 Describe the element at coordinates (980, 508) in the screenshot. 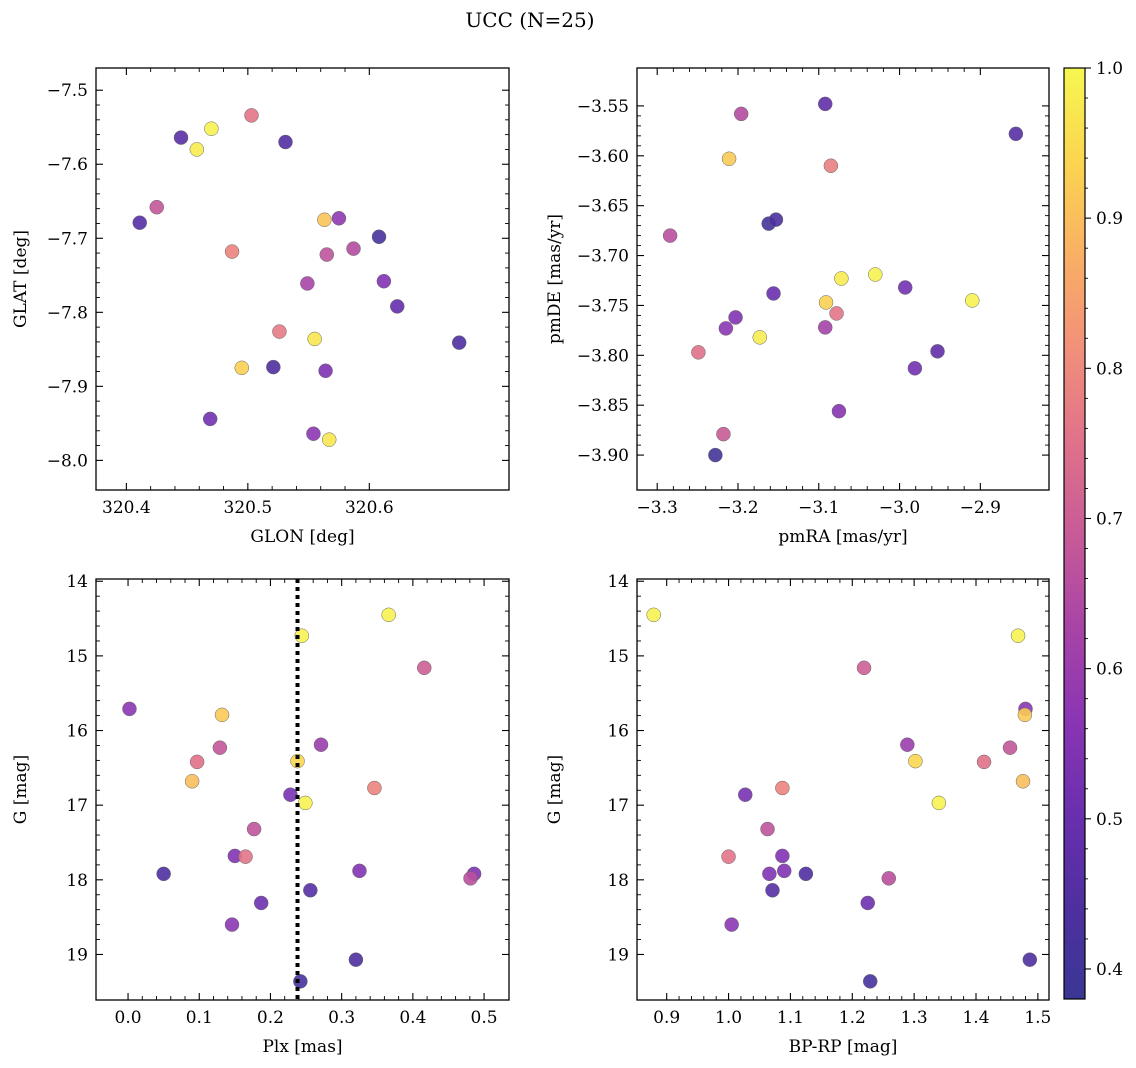

I see `x-tick-label: −2.9` at that location.